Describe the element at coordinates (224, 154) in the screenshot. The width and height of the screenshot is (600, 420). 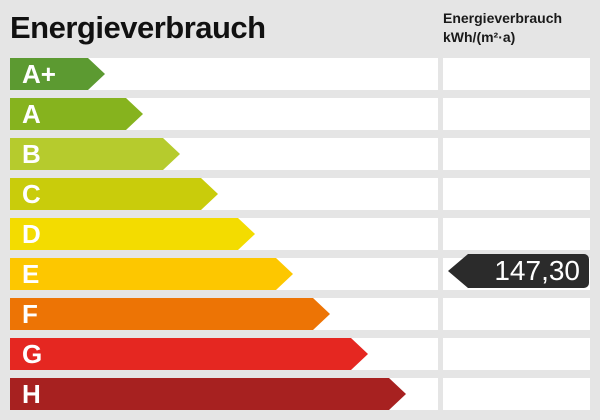
I see `bar-track: B` at that location.